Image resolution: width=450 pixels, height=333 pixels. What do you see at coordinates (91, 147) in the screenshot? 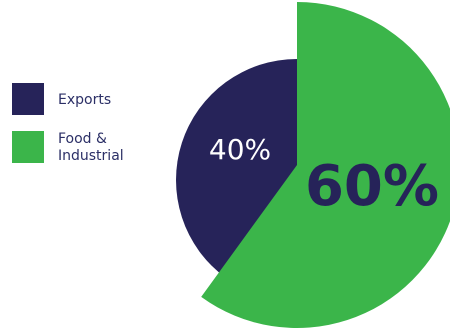
I see `legend-label-food-industrial: Food & Industrial` at bounding box center [91, 147].